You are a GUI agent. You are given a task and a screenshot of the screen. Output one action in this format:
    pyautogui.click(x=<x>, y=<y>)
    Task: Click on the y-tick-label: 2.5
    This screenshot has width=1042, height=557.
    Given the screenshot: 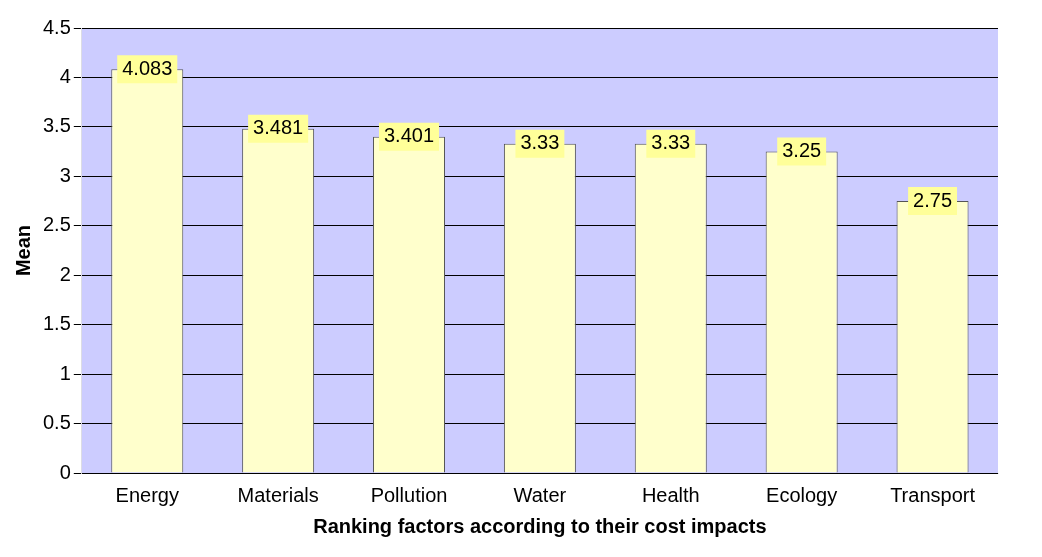 What is the action you would take?
    pyautogui.click(x=56, y=224)
    